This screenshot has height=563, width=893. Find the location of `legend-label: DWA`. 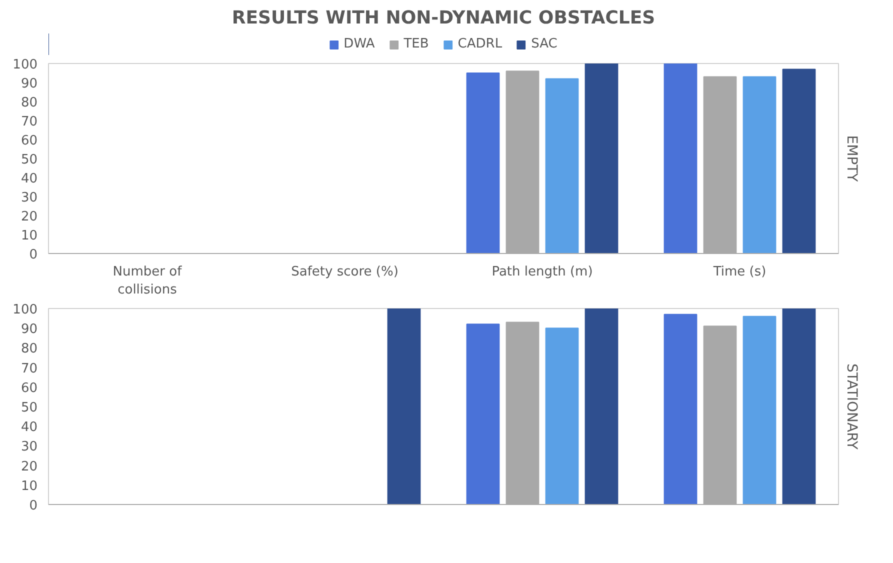

legend-label: DWA is located at coordinates (359, 44).